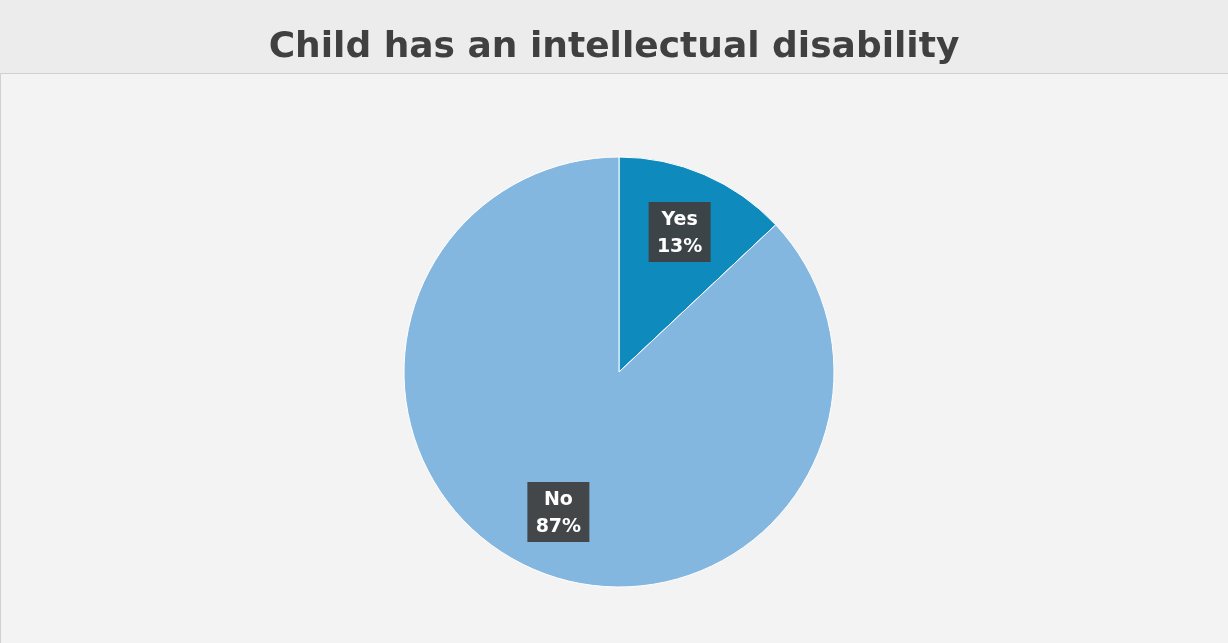 The width and height of the screenshot is (1228, 643). I want to click on data-label: 13%, so click(679, 244).